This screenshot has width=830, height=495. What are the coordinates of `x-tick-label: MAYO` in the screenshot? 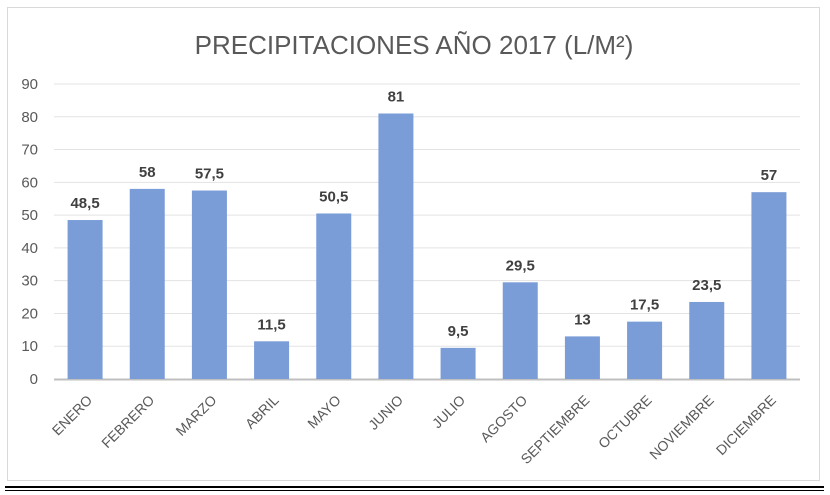 It's located at (324, 412).